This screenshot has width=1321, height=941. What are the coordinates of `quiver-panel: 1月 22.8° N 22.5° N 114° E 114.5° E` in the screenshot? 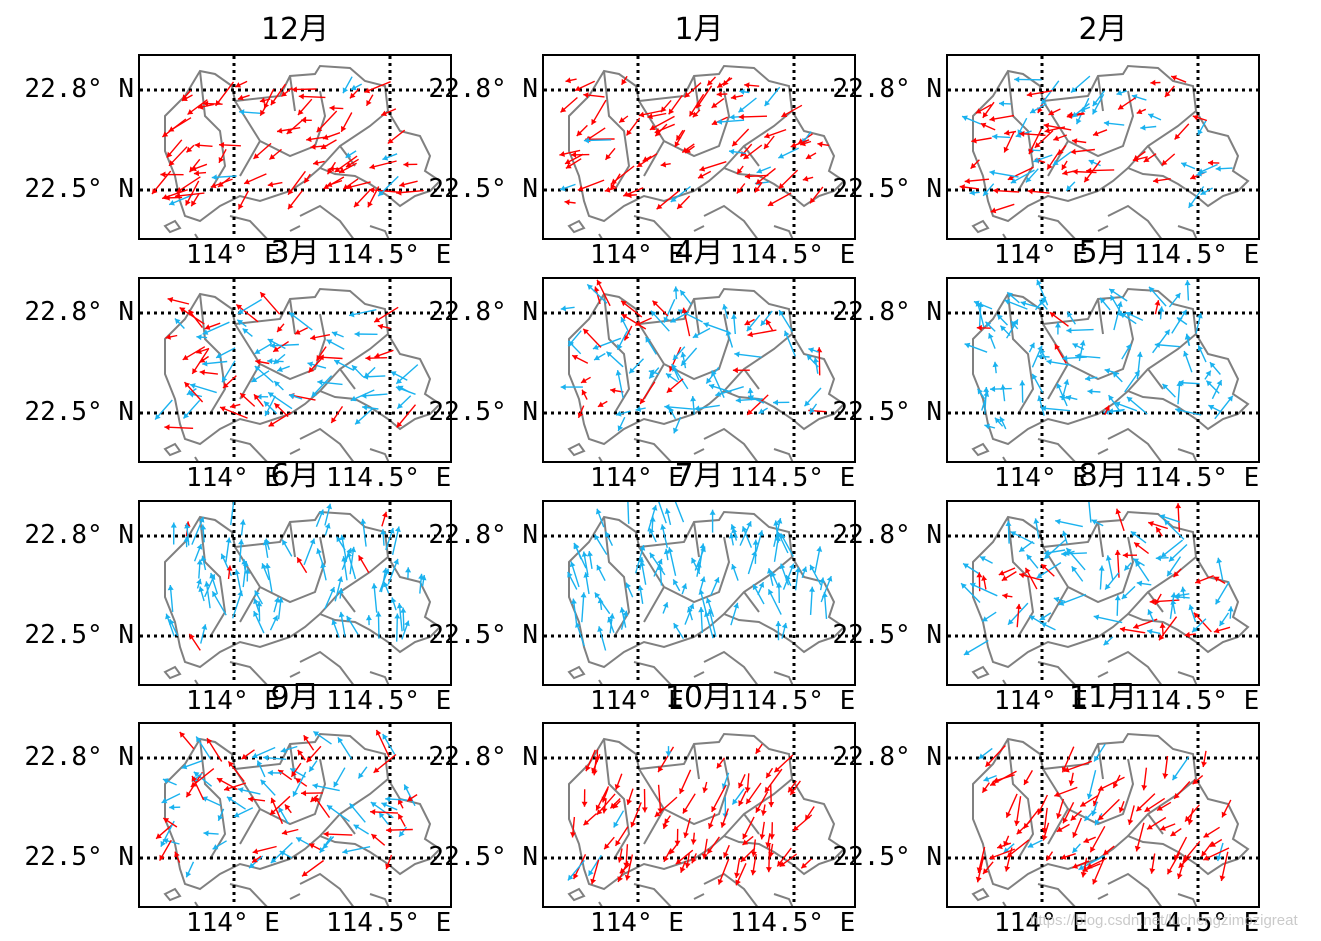 It's located at (642, 141).